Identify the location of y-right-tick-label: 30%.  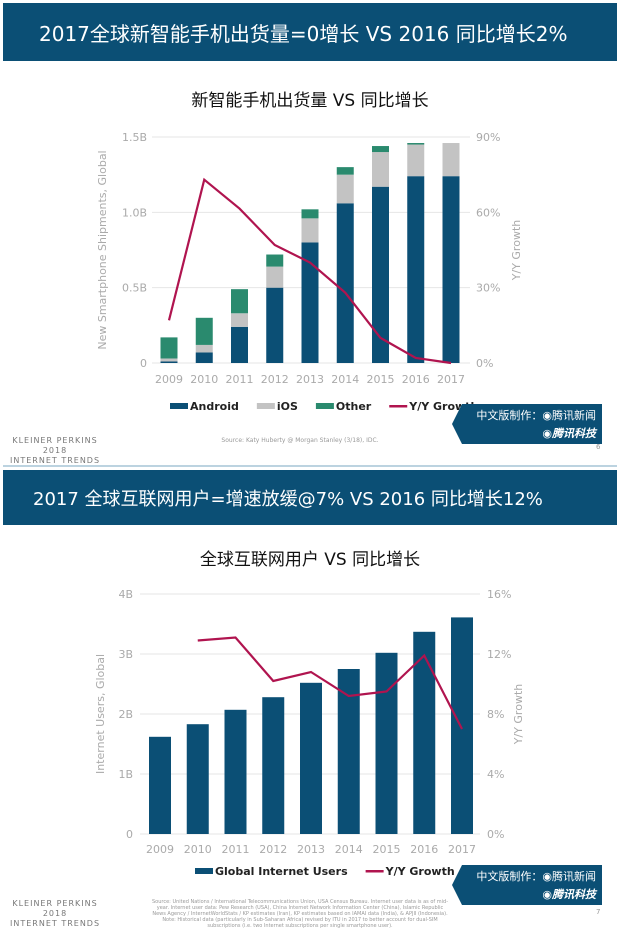
(488, 288).